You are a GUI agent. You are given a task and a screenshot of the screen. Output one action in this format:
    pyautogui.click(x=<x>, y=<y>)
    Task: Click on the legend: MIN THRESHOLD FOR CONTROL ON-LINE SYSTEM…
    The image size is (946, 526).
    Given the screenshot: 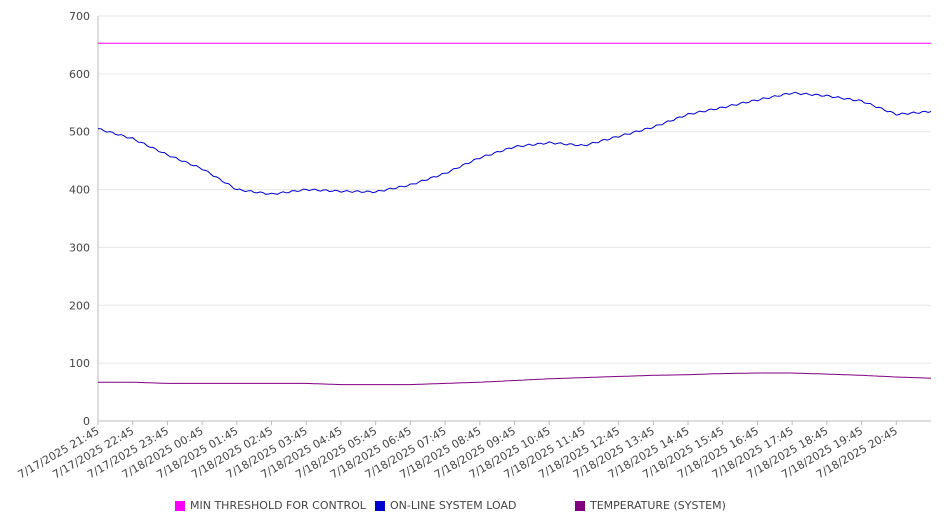 What is the action you would take?
    pyautogui.click(x=473, y=506)
    